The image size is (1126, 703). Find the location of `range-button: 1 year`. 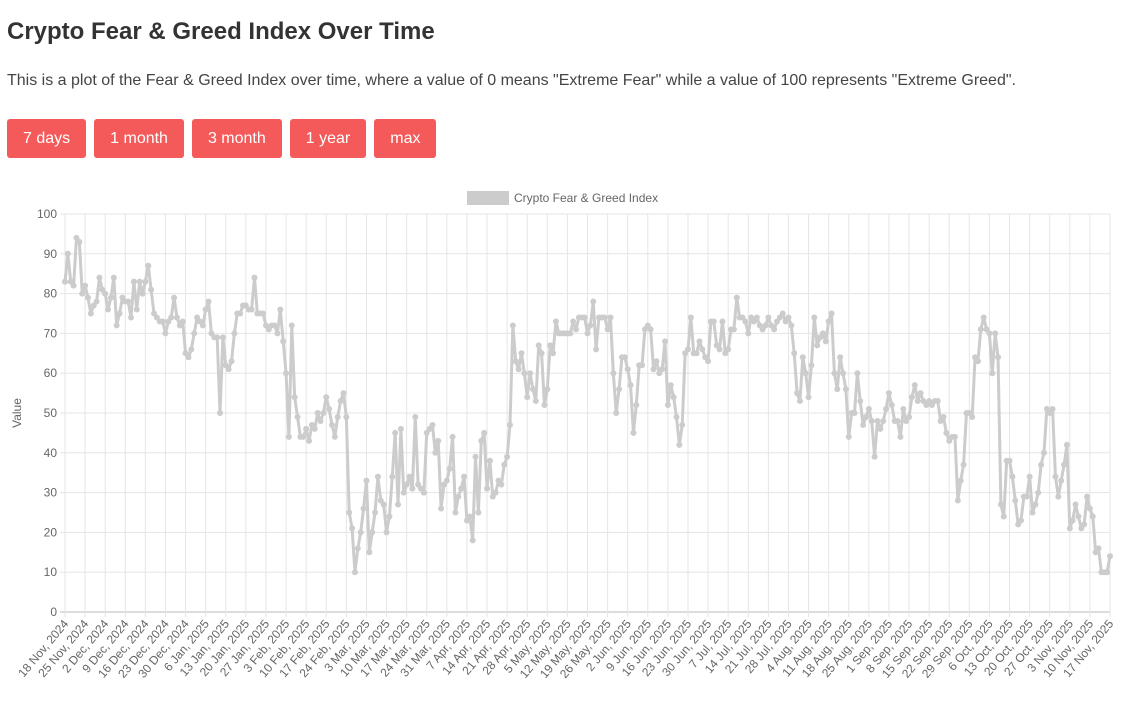

range-button: 1 year is located at coordinates (328, 138).